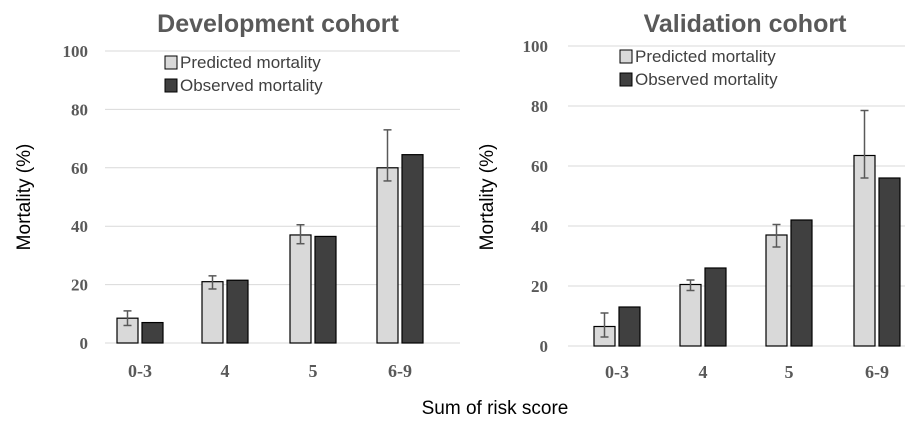 This screenshot has width=912, height=424. I want to click on x-tick-label-development: 4, so click(225, 371).